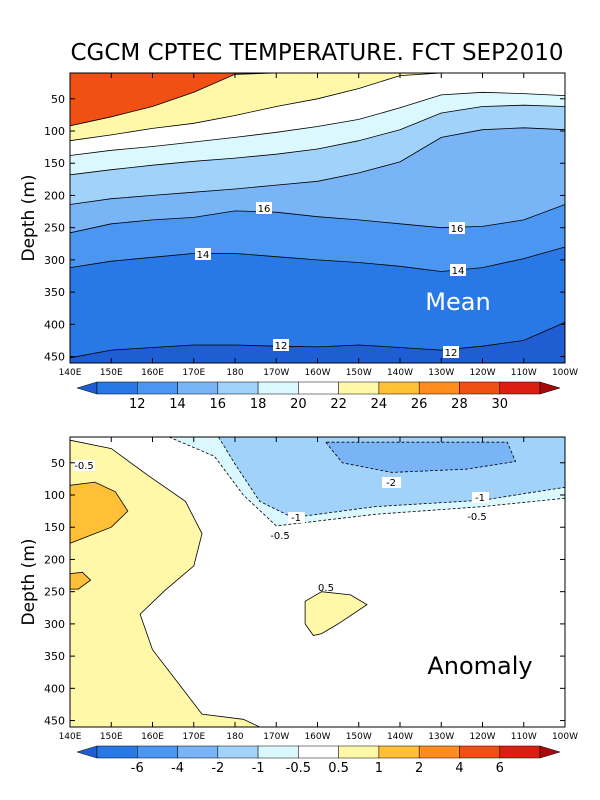  What do you see at coordinates (479, 666) in the screenshot?
I see `anomaly-panel-label: Anomaly` at bounding box center [479, 666].